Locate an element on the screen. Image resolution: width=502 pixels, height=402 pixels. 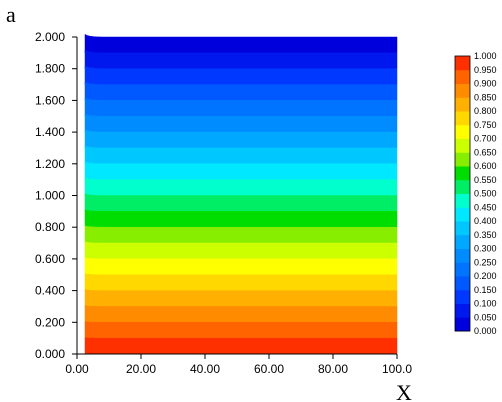
colorbar-tick-label: 0.450 is located at coordinates (485, 207).